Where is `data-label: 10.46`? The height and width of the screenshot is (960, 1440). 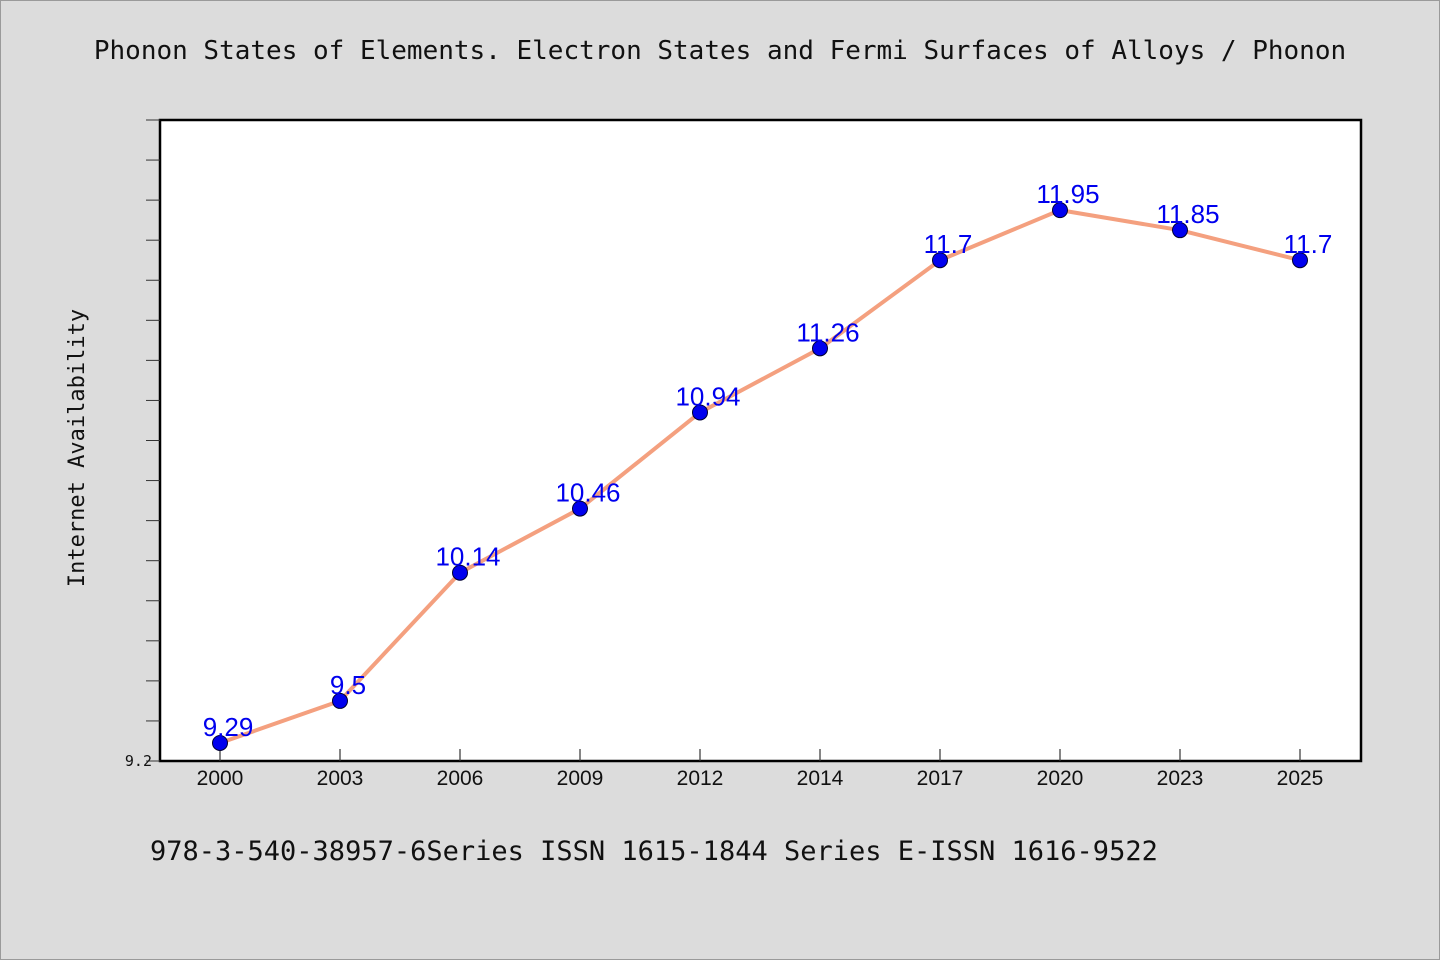 data-label: 10.46 is located at coordinates (587, 493).